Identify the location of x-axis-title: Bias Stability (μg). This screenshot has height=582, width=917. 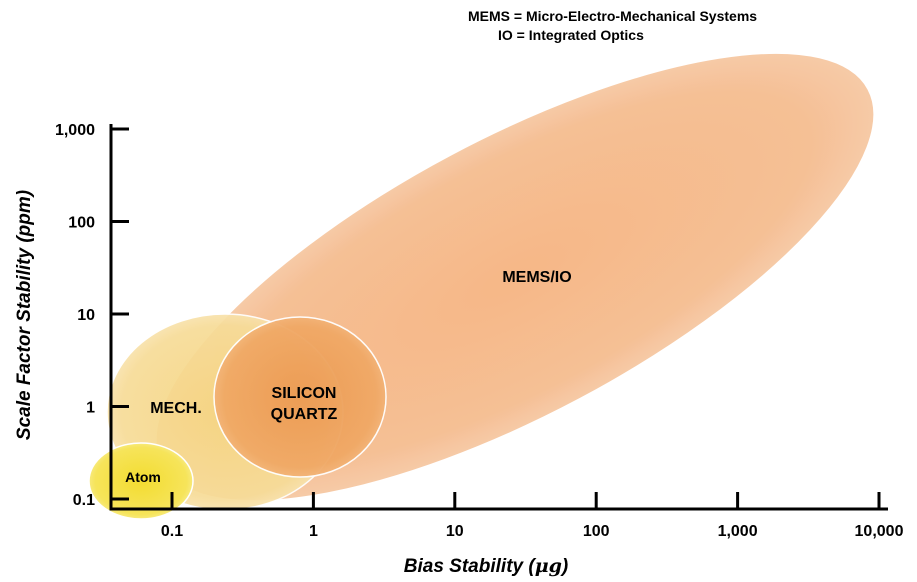
(486, 566).